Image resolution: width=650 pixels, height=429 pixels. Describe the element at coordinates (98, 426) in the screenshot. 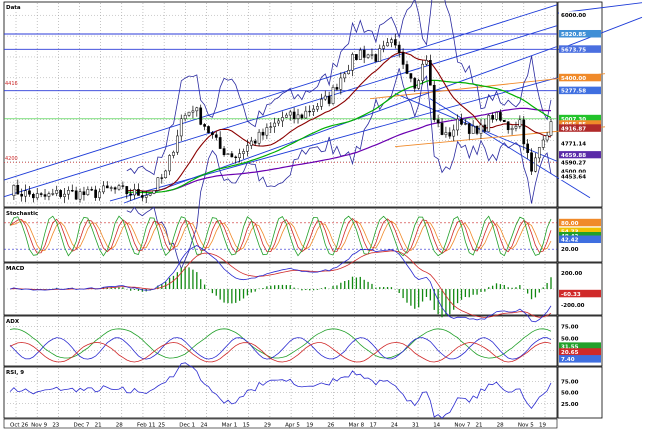

I see `x-tick-label-4: 21` at that location.